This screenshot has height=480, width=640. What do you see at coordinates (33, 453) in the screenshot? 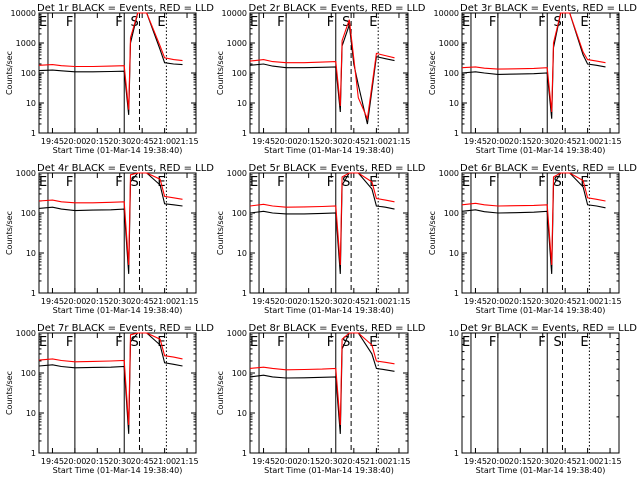
I see `y-tick-label: 1` at bounding box center [33, 453].